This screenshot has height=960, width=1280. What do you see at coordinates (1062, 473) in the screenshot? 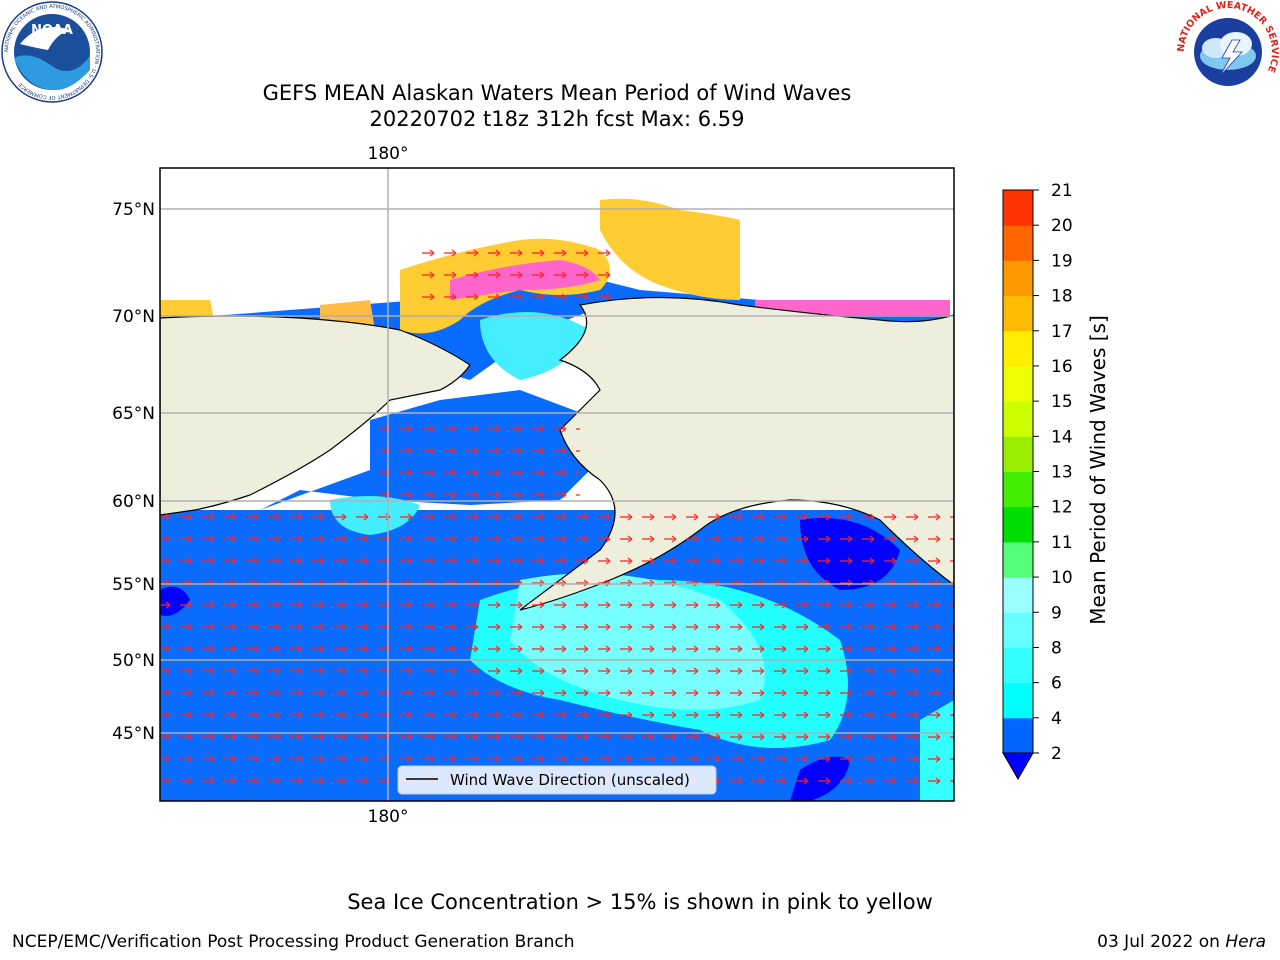
I see `colorbar-tick-label: 13` at bounding box center [1062, 473].